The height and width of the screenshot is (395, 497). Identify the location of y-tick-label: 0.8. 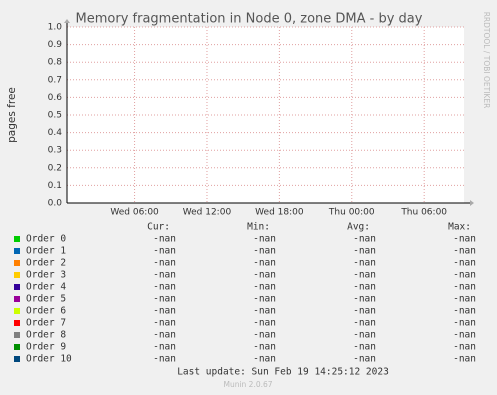
(55, 63).